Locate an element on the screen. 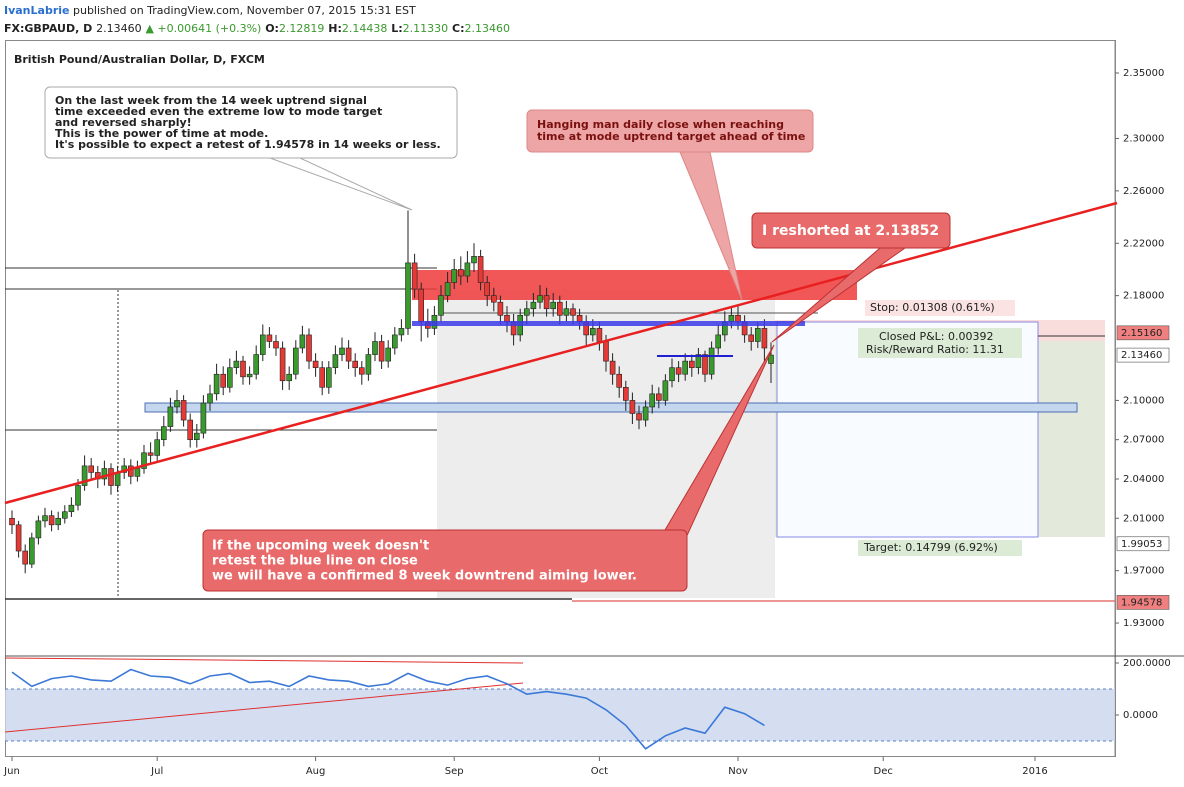 The image size is (1184, 787). symbol: FX:GBPAUD, D is located at coordinates (48, 28).